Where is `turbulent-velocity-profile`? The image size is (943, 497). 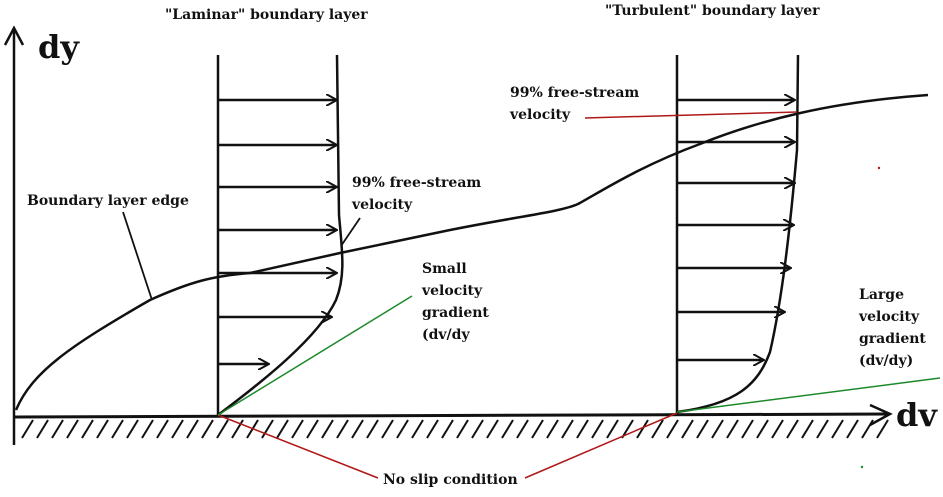 turbulent-velocity-profile is located at coordinates (738, 234).